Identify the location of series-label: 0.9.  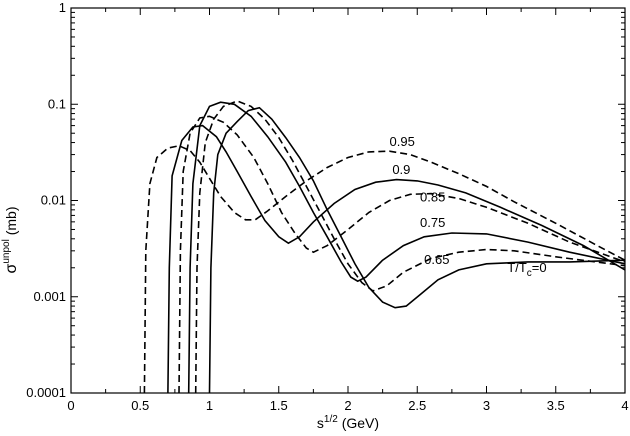
(401, 169).